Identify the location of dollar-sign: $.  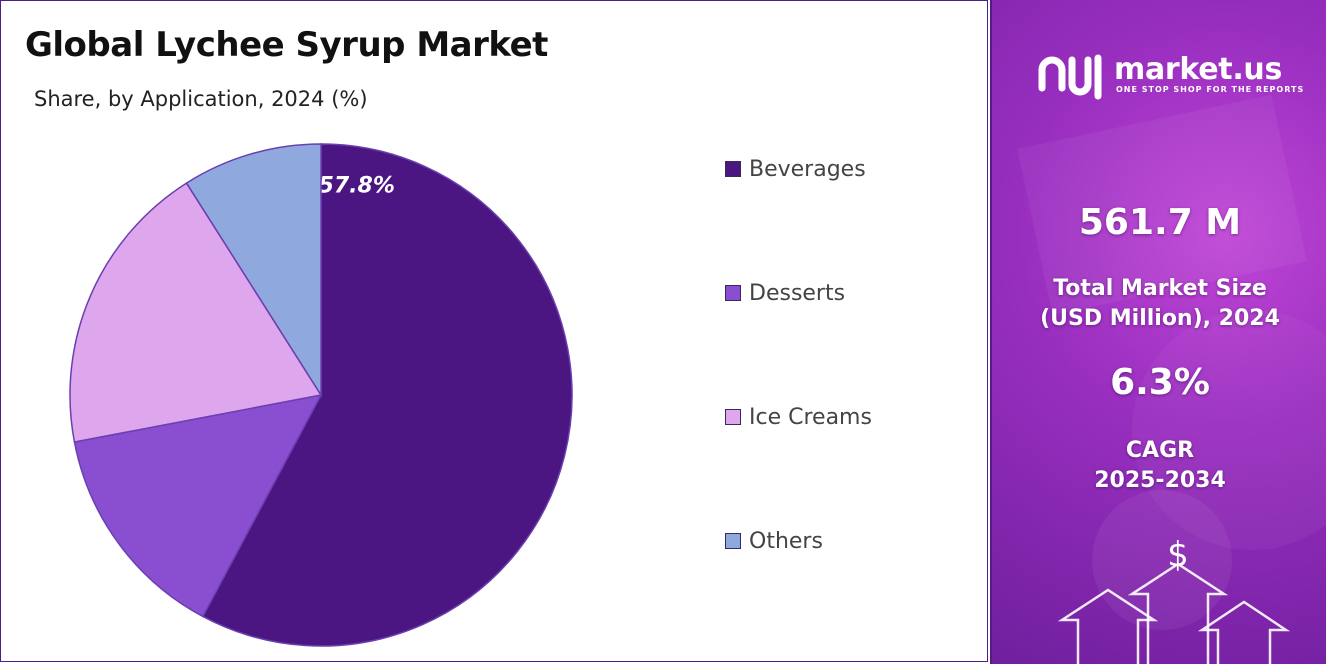
(1178, 555).